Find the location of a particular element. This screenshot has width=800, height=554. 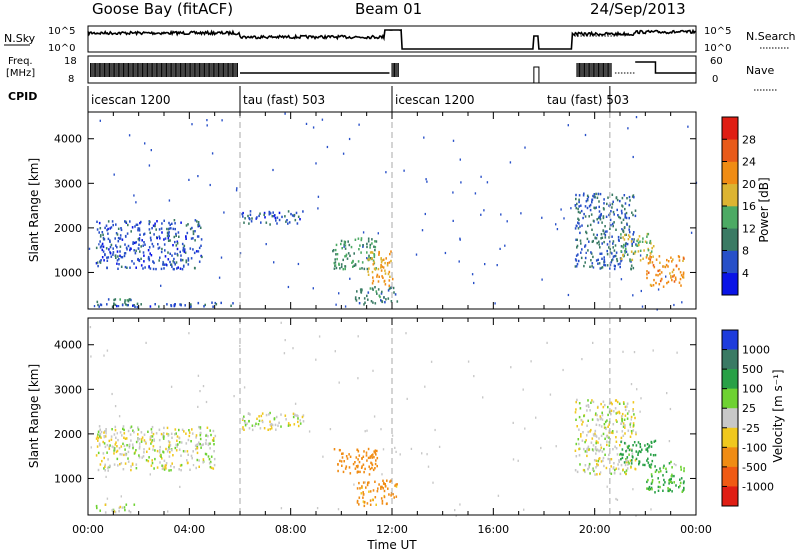

nsearch-tick-low: 10^0 is located at coordinates (717, 48).